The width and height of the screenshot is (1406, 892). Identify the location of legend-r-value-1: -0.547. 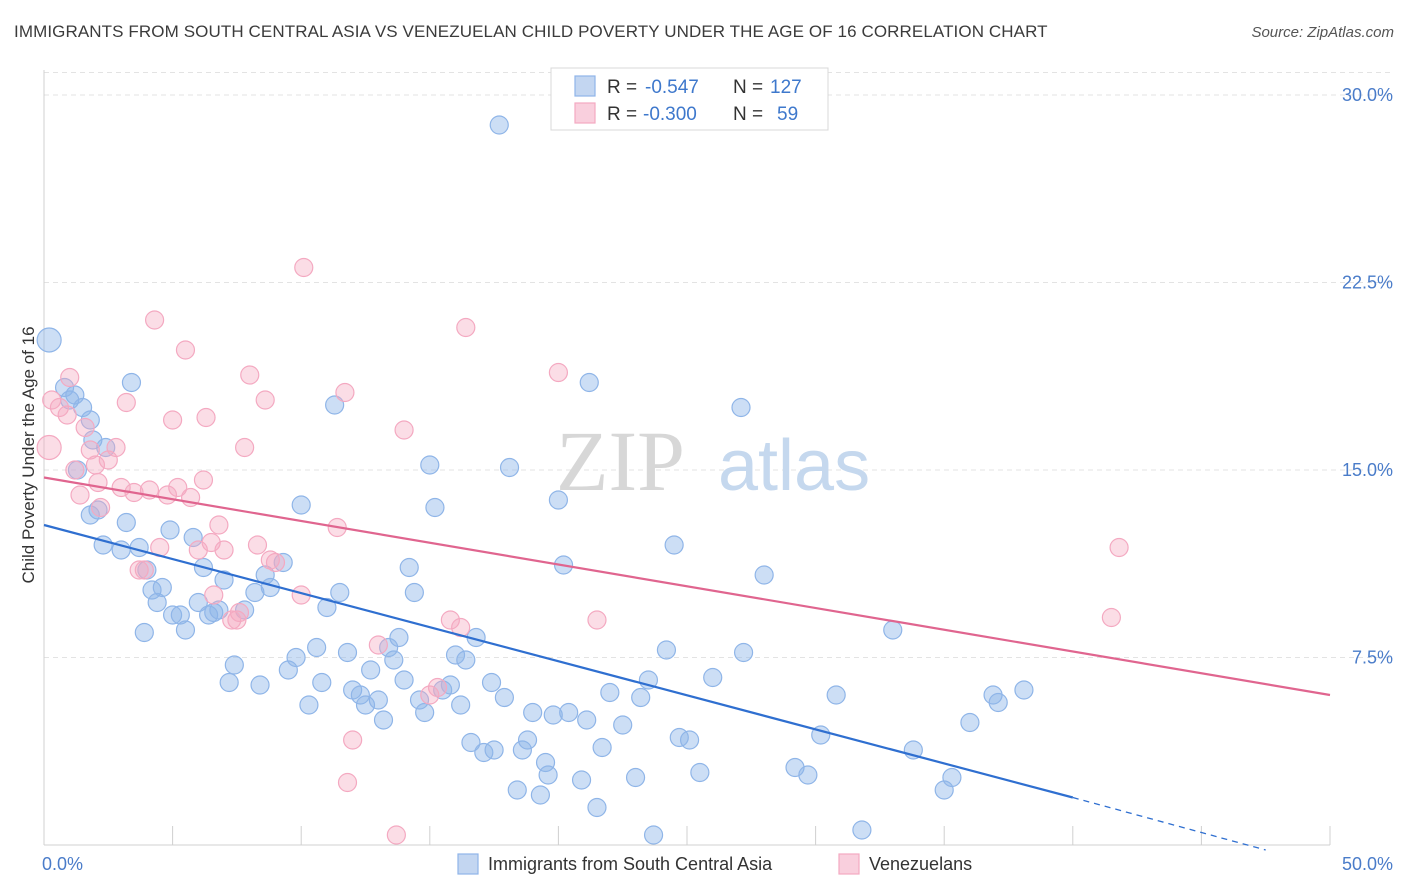
(672, 87).